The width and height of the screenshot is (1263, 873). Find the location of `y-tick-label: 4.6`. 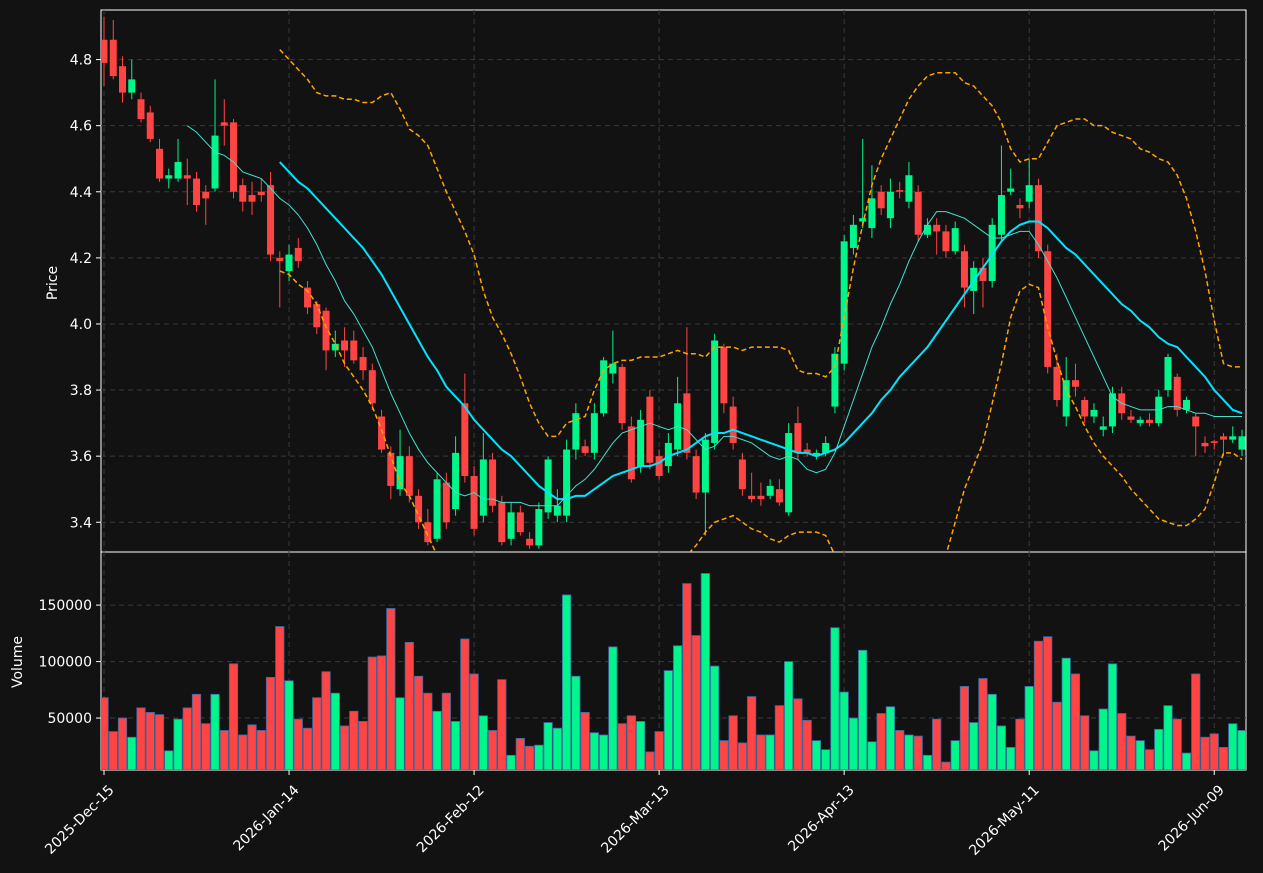

y-tick-label: 4.6 is located at coordinates (81, 127).